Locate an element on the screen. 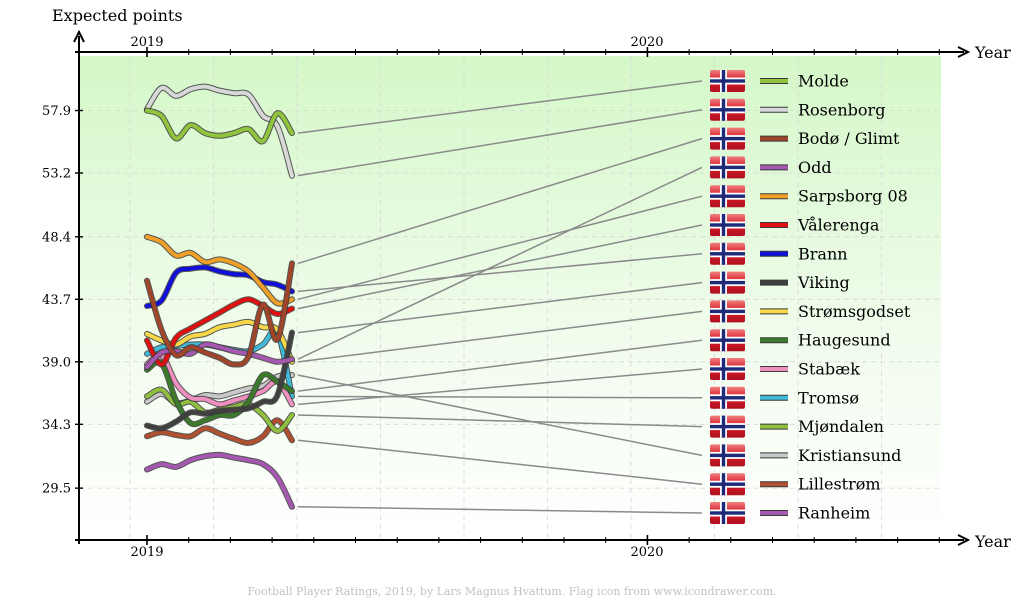 The image size is (1024, 607). legend-label-11: Tromsø is located at coordinates (828, 397).